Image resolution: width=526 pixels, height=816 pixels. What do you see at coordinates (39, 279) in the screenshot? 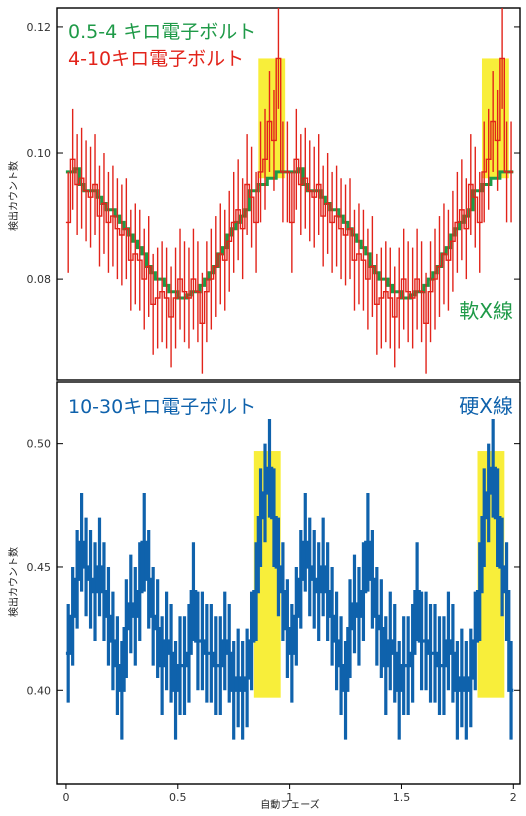
I see `soft-xray-ytick-label-0: 0.08` at bounding box center [39, 279].